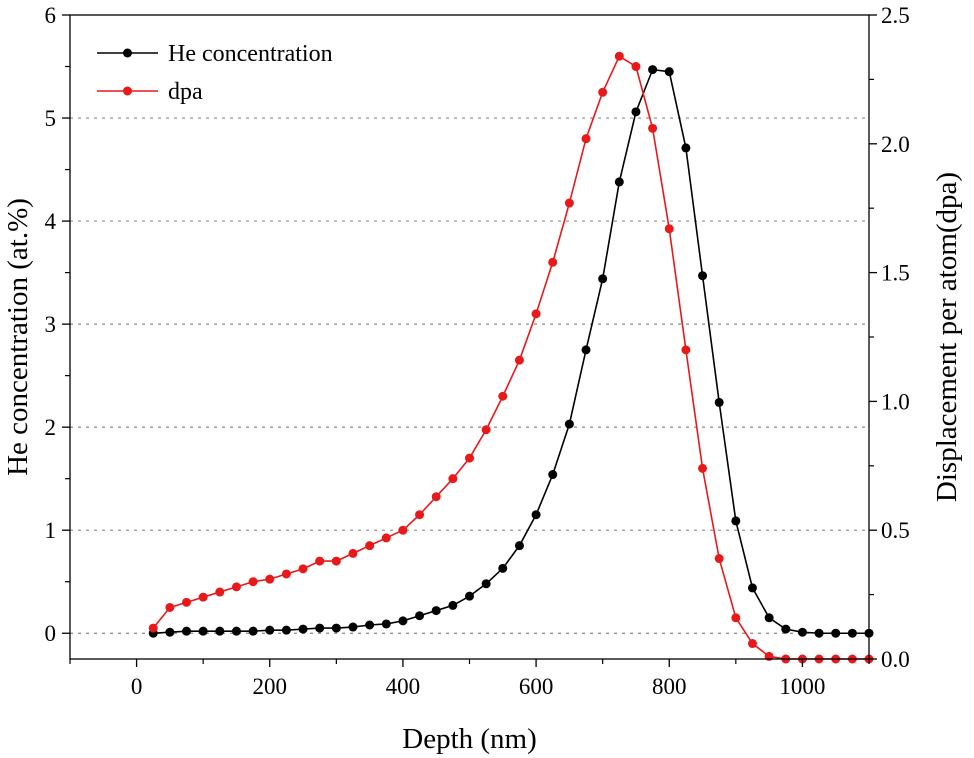 Image resolution: width=974 pixels, height=758 pixels. I want to click on y-tick-label: 2, so click(51, 427).